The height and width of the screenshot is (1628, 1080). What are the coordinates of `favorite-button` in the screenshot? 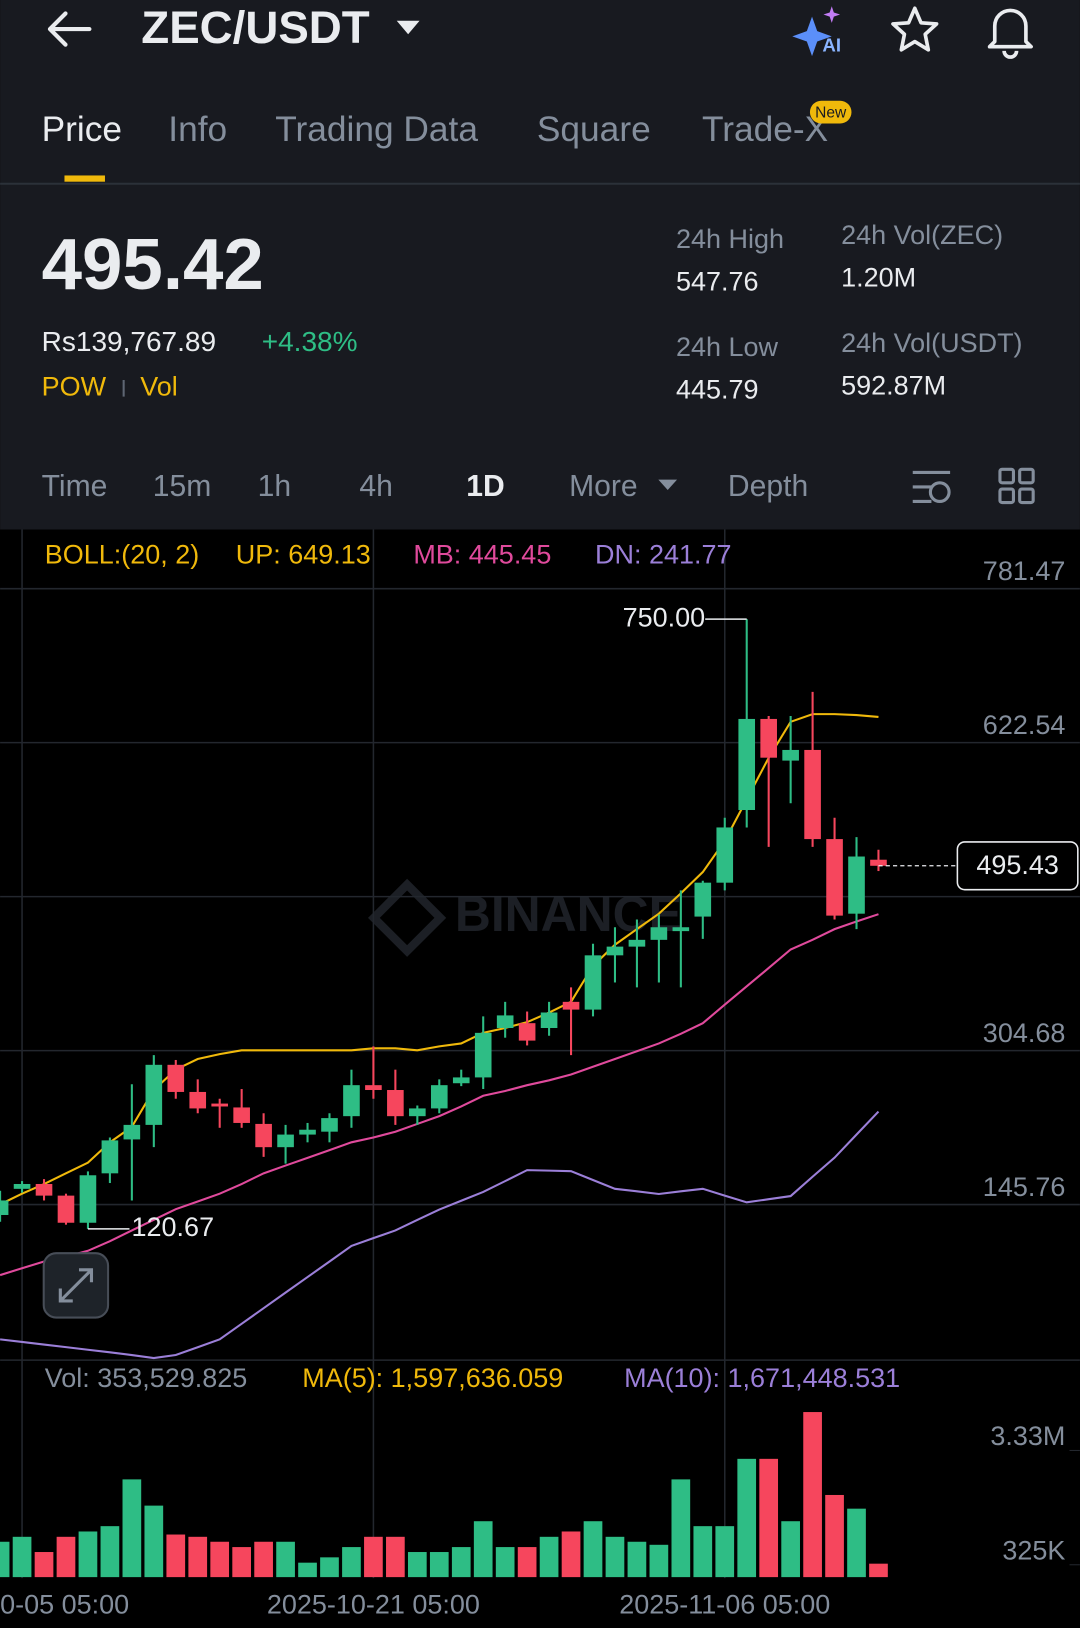 It's located at (915, 29).